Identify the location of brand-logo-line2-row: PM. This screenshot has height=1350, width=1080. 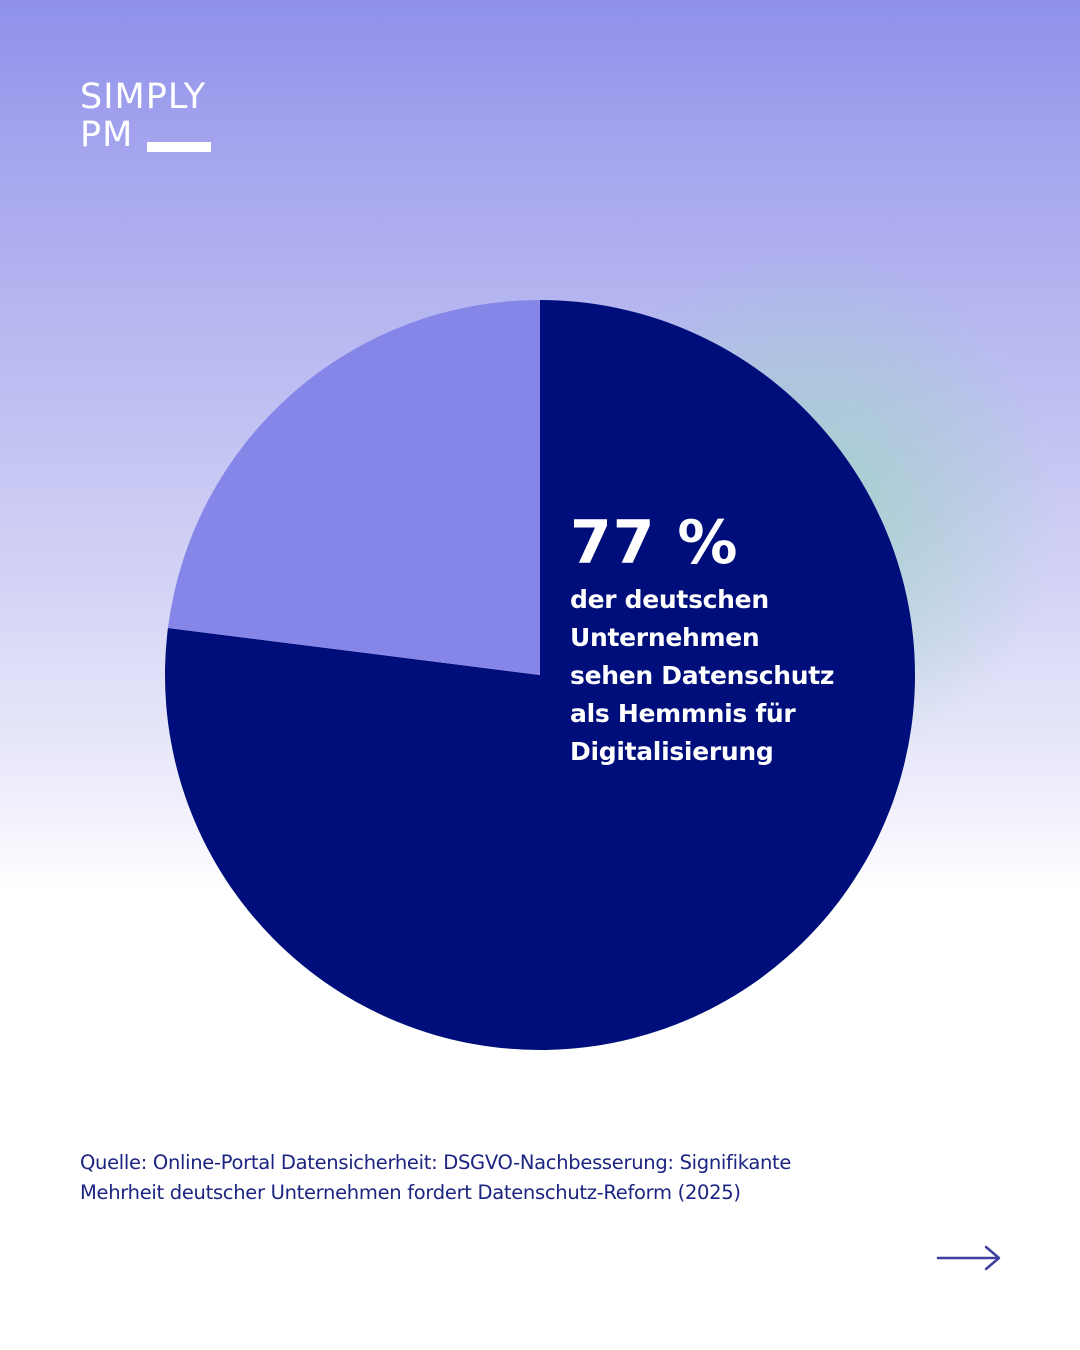
(146, 135).